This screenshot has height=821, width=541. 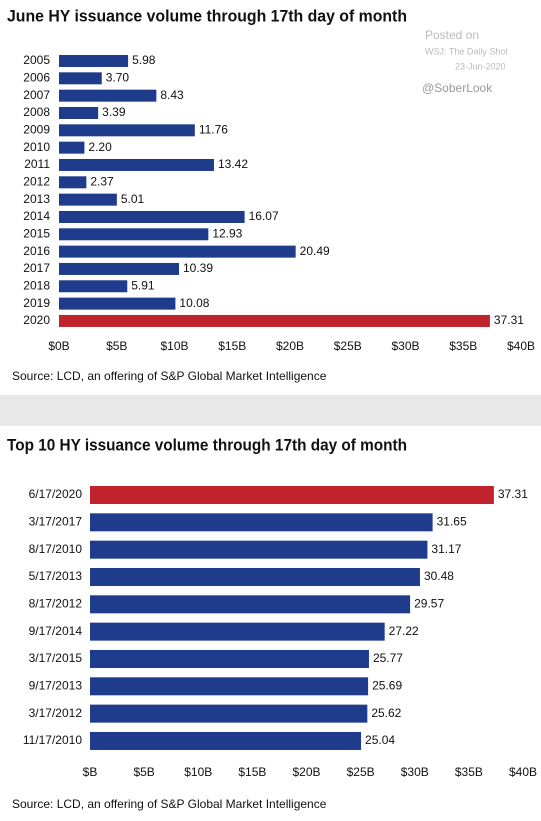 I want to click on category-label: 2013, so click(x=36, y=199).